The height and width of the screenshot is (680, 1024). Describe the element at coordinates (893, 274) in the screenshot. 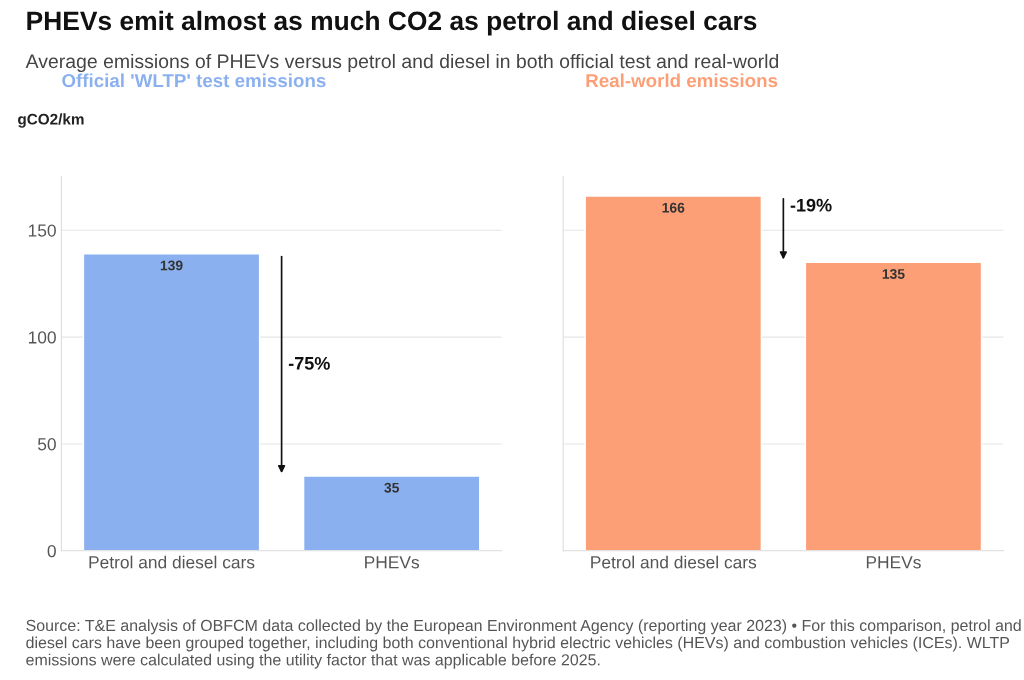

I see `data-label: 135` at that location.